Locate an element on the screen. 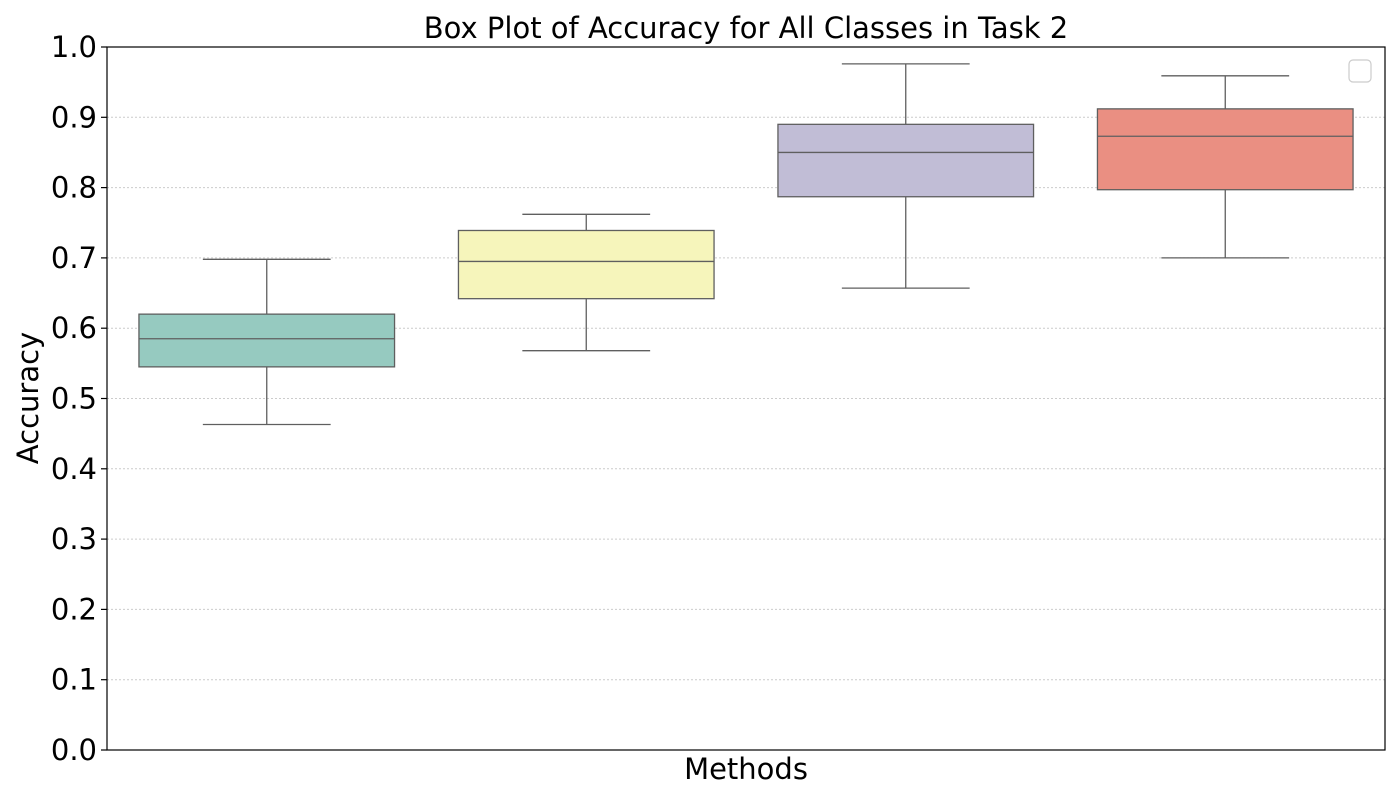  y-tick-label: 0.9 is located at coordinates (74, 117).